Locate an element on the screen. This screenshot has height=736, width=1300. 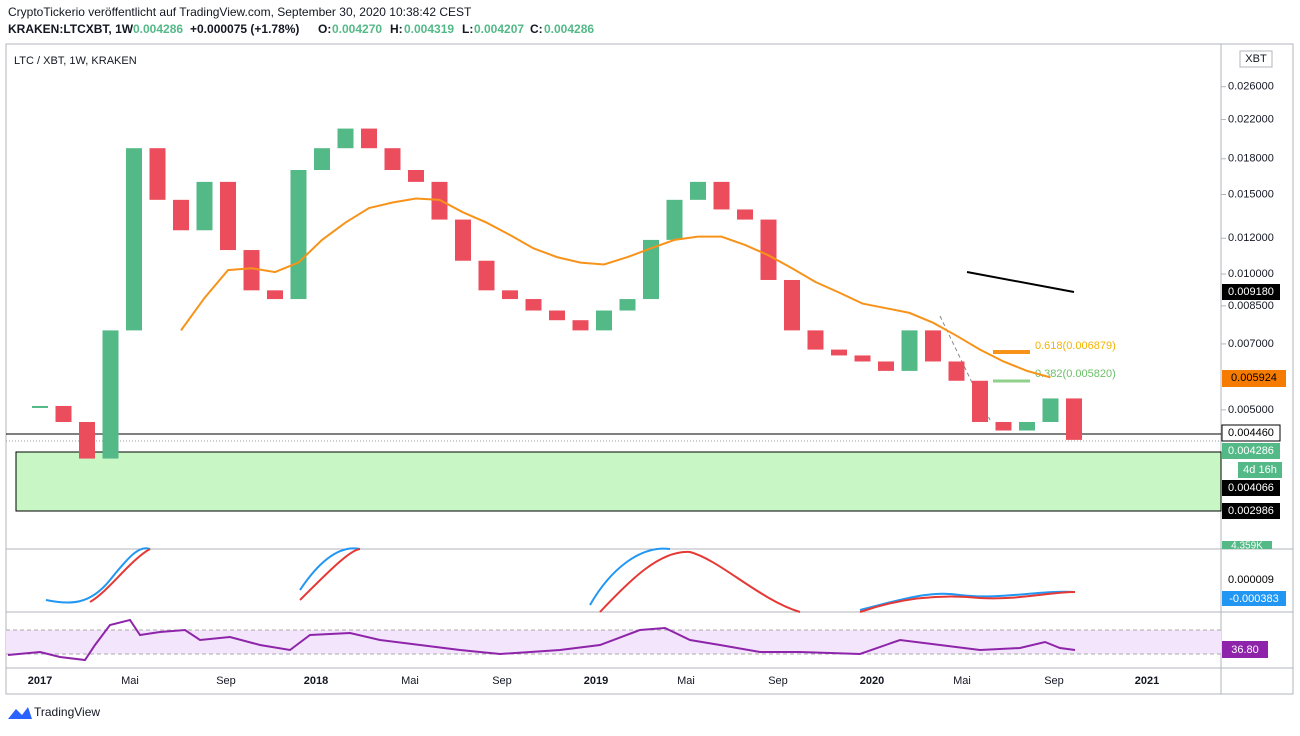
trend-dashed is located at coordinates (965, 368).